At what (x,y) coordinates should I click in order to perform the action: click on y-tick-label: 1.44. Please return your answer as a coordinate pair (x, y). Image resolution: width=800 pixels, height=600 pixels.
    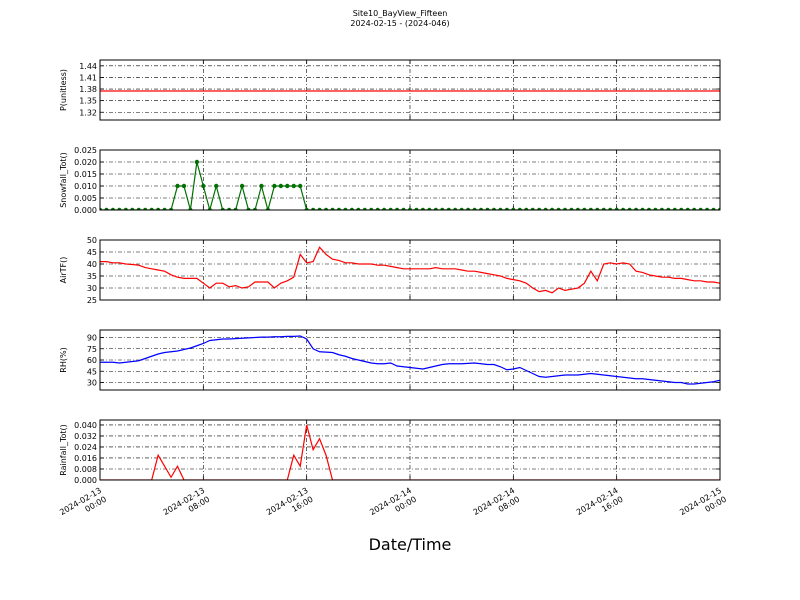
    Looking at the image, I should click on (88, 66).